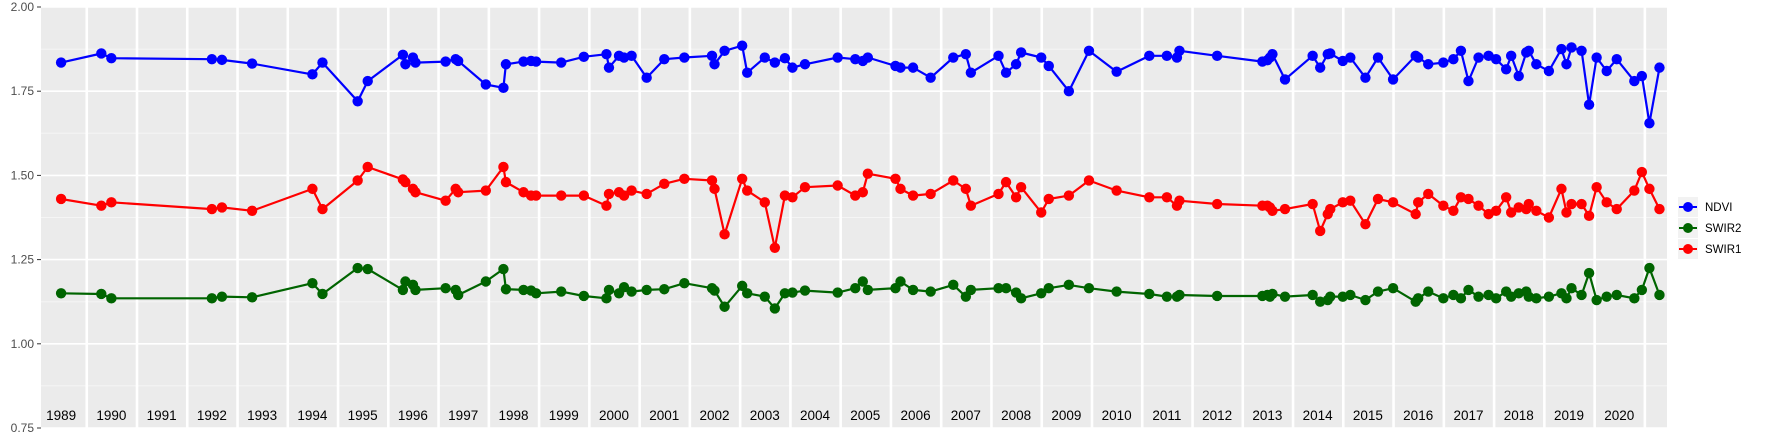 The width and height of the screenshot is (1773, 442). Describe the element at coordinates (860, 288) in the screenshot. I see `series-swir2` at that location.